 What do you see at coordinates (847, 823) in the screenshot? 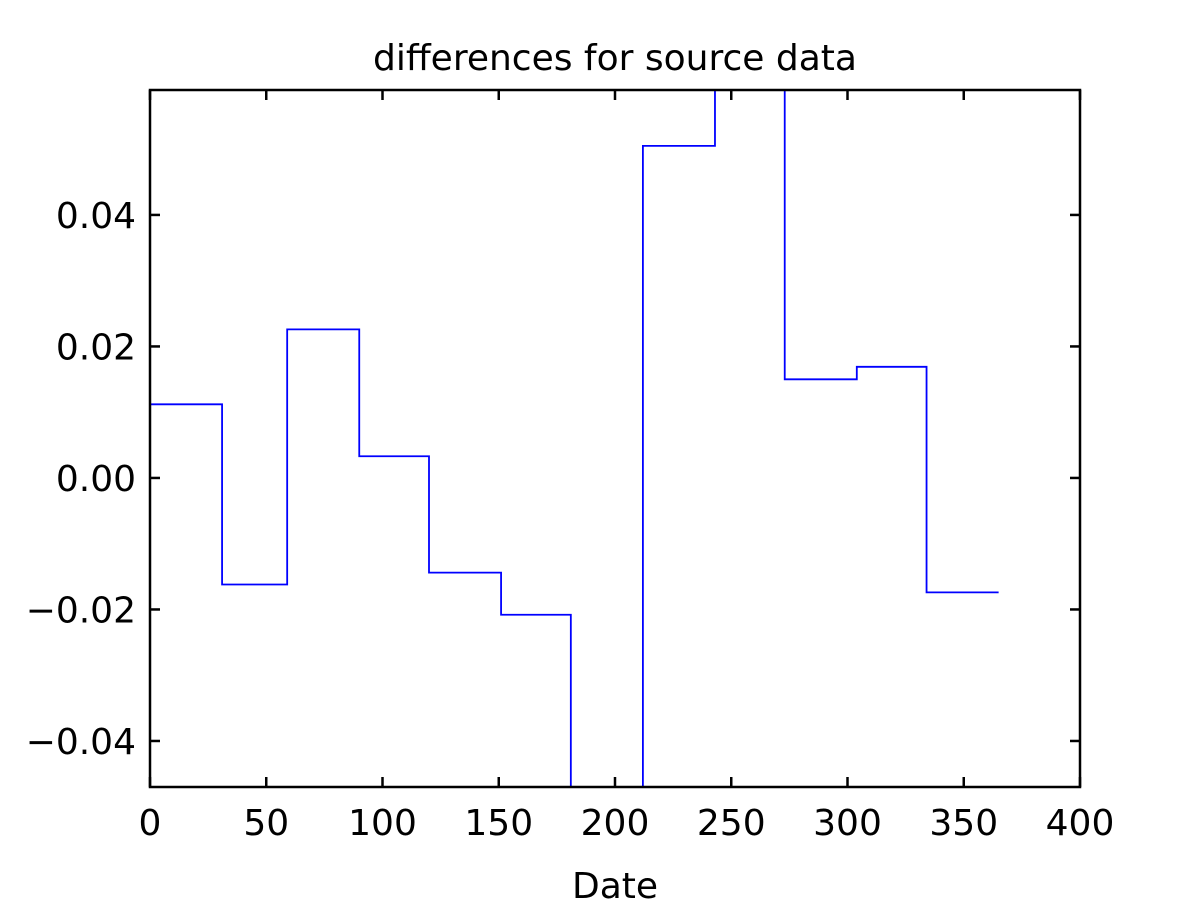
I see `x-tick-label: 300` at bounding box center [847, 823].